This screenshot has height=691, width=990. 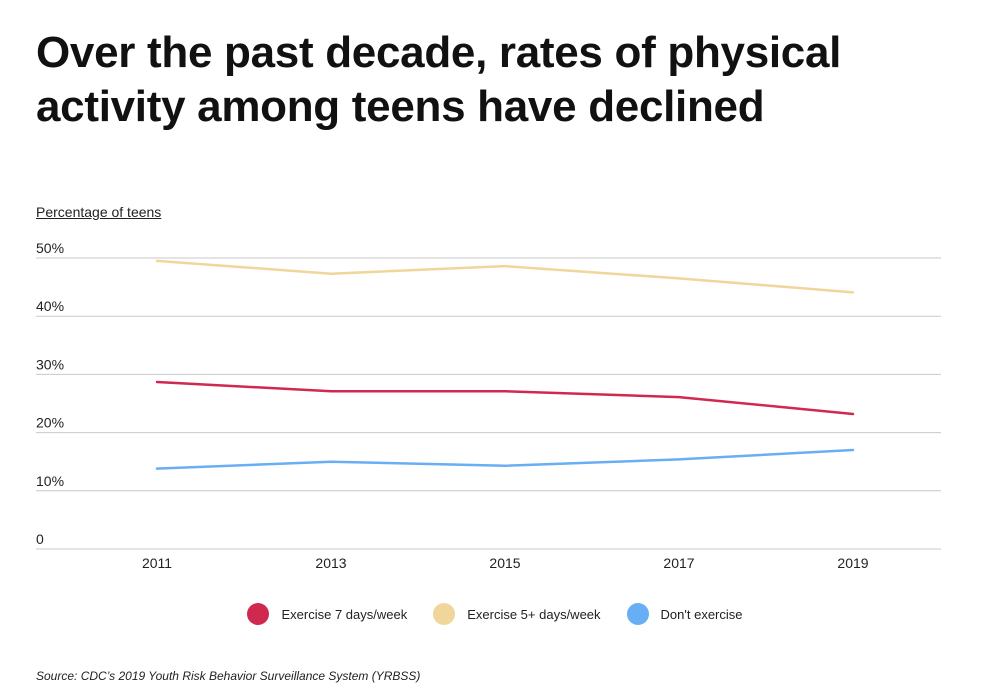 What do you see at coordinates (99, 212) in the screenshot?
I see `y-axis-title: Percentage of teens` at bounding box center [99, 212].